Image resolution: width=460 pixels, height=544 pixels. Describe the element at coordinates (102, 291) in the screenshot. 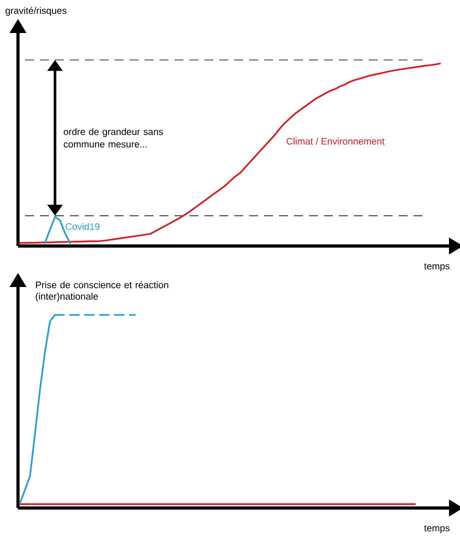

I see `y-axis-title: Prise de conscience et réaction (inter)nationale` at that location.